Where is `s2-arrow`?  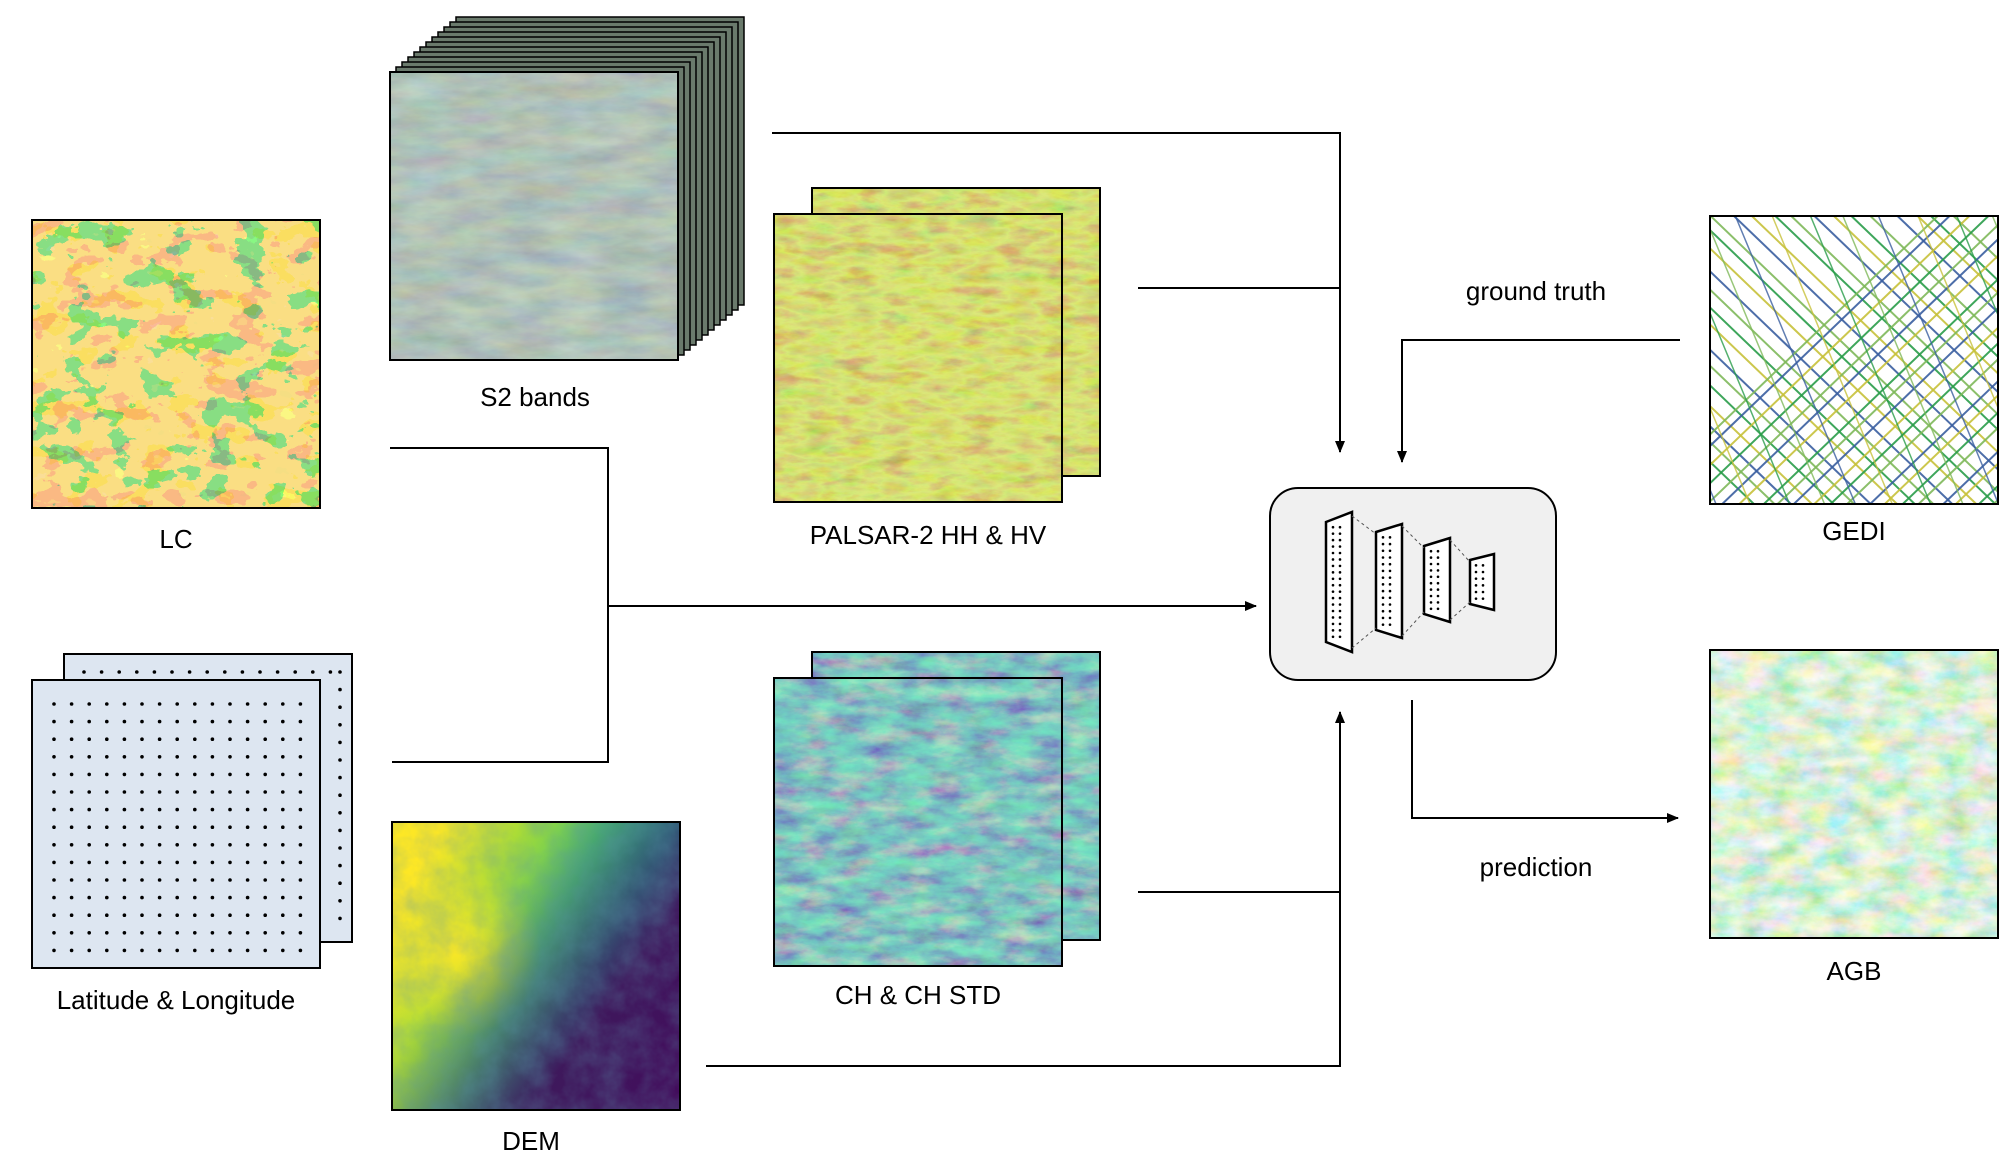
s2-arrow is located at coordinates (1058, 292).